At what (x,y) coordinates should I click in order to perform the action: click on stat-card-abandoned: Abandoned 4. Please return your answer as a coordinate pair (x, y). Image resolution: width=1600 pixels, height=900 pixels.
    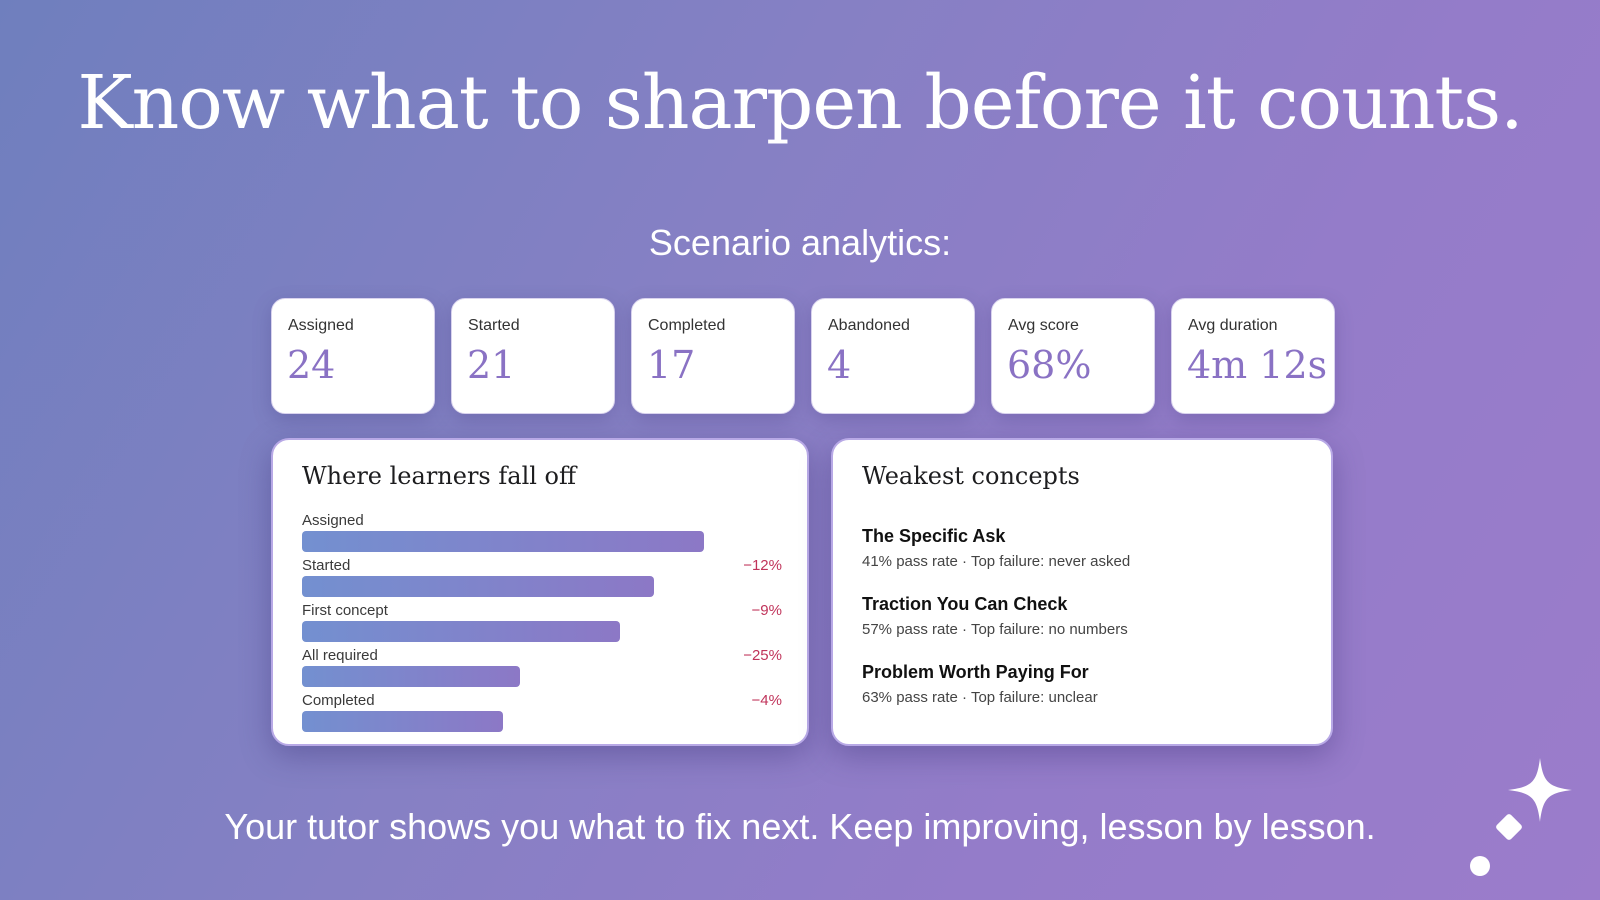
    Looking at the image, I should click on (893, 356).